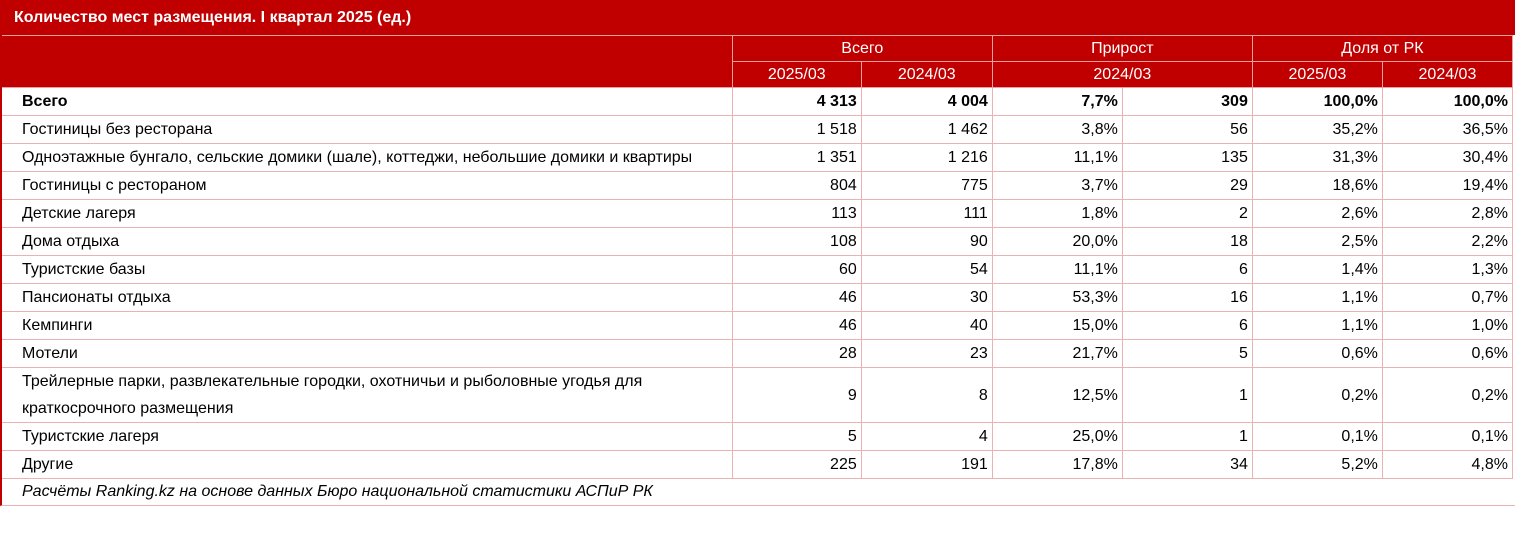 The image size is (1515, 533). I want to click on row-label: Гостиницы с рестораном, so click(366, 185).